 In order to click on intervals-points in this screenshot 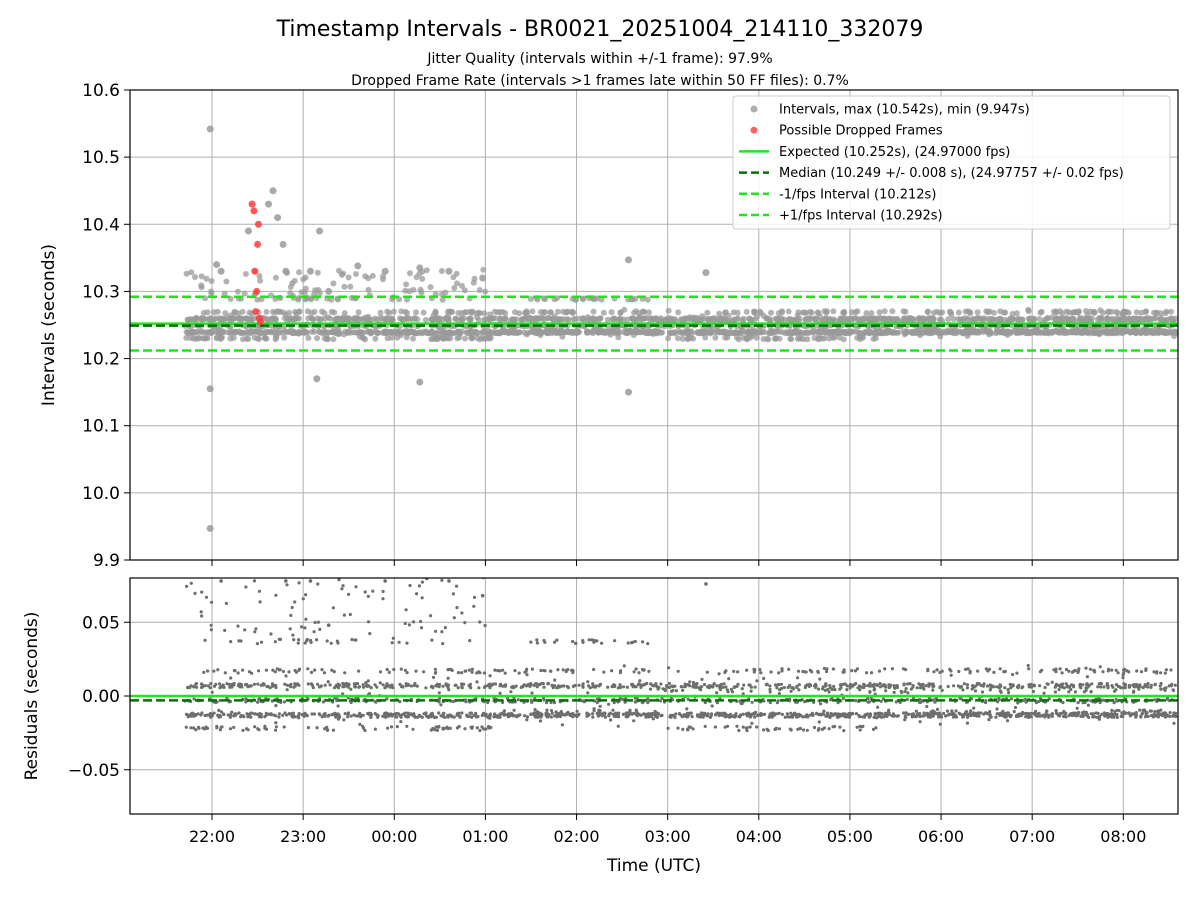, I will do `click(679, 304)`.